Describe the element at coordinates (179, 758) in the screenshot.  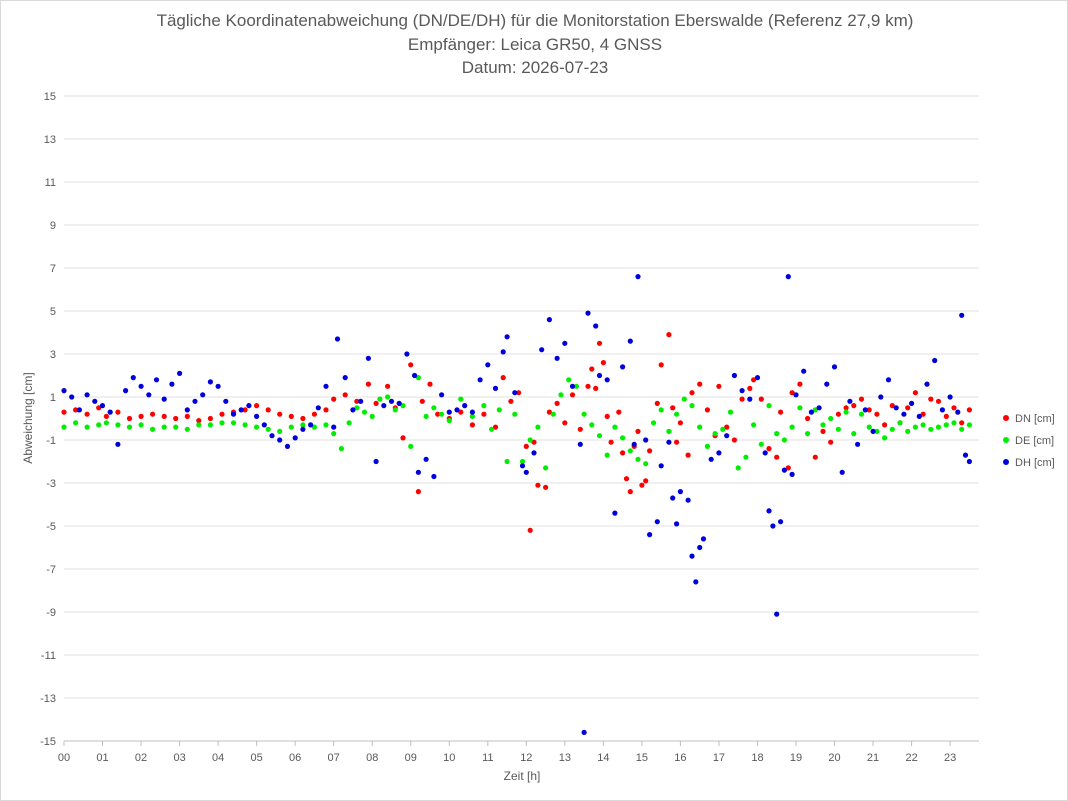
I see `x-tick-label: 03` at that location.